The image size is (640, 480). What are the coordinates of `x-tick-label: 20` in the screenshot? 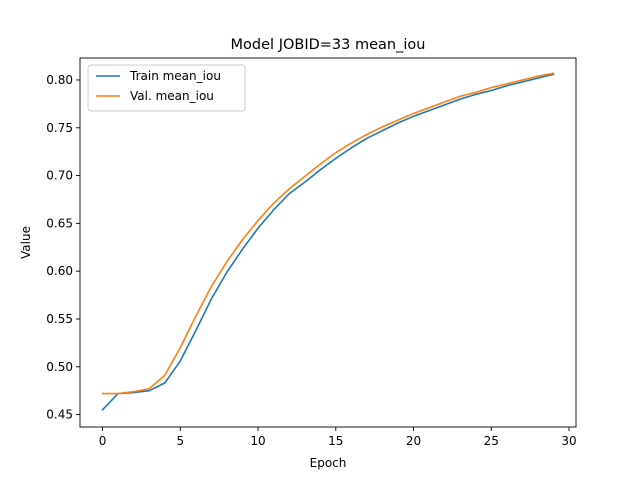 It's located at (413, 441).